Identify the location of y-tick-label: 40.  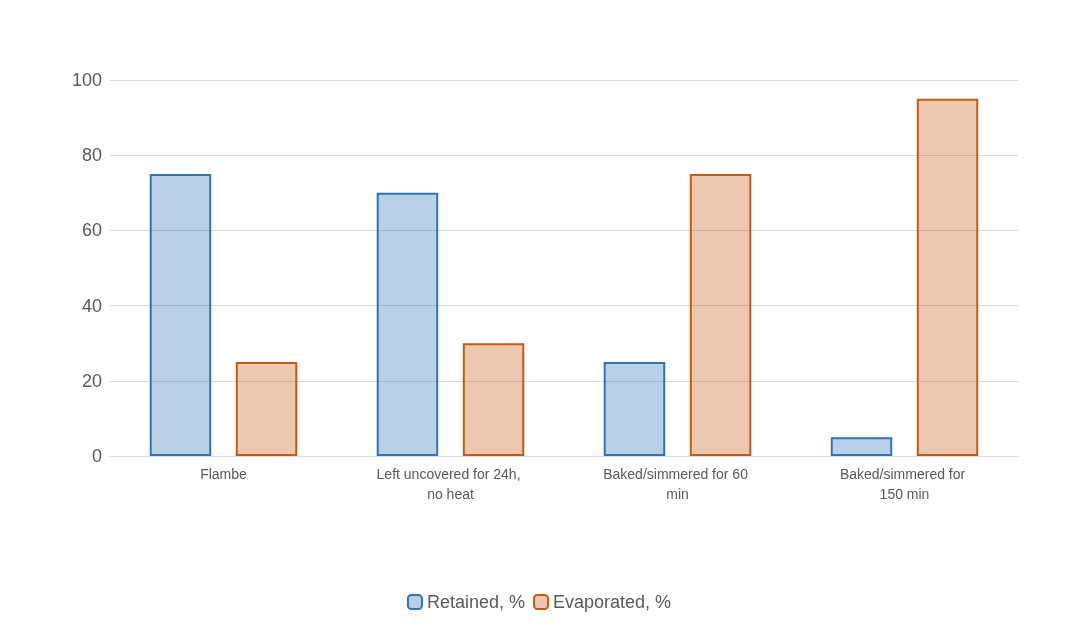
(91, 305).